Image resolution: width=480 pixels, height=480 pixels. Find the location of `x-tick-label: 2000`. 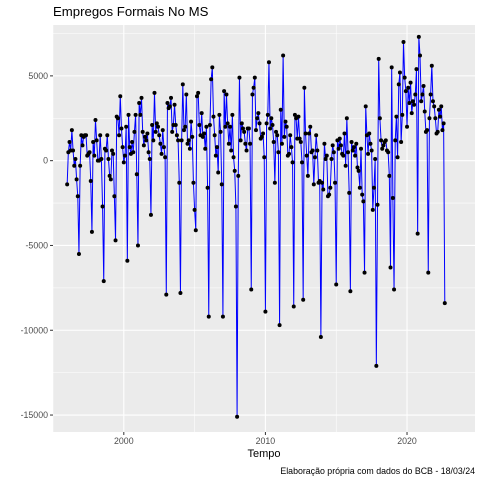

x-tick-label: 2000 is located at coordinates (124, 441).